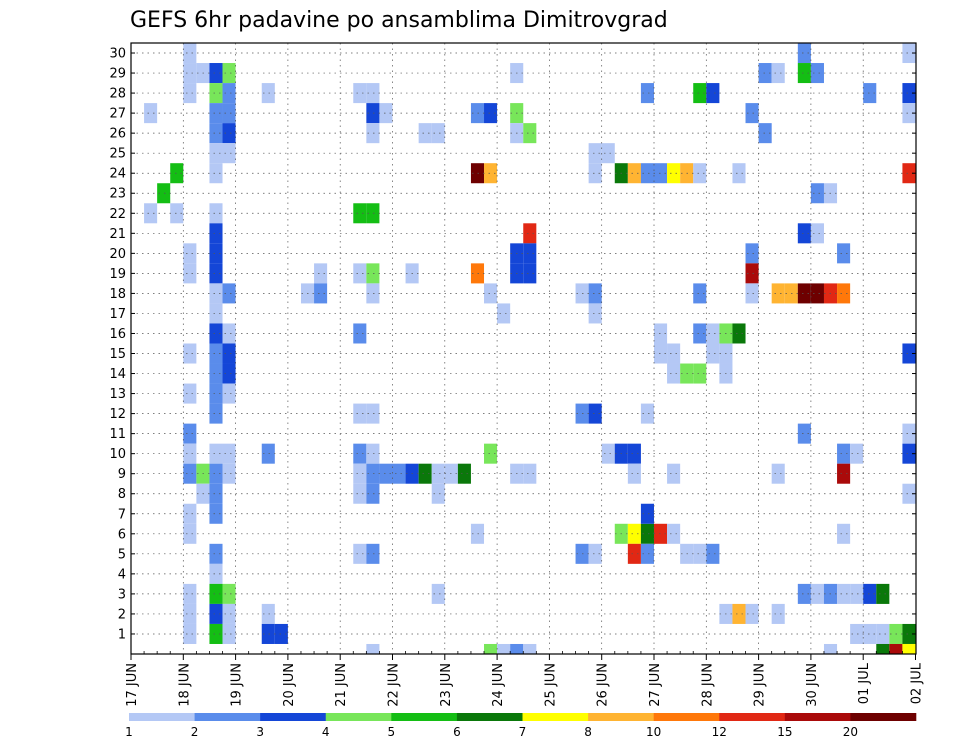 Image resolution: width=960 pixels, height=742 pixels. What do you see at coordinates (117, 434) in the screenshot?
I see `y-tick-label: 11` at bounding box center [117, 434].